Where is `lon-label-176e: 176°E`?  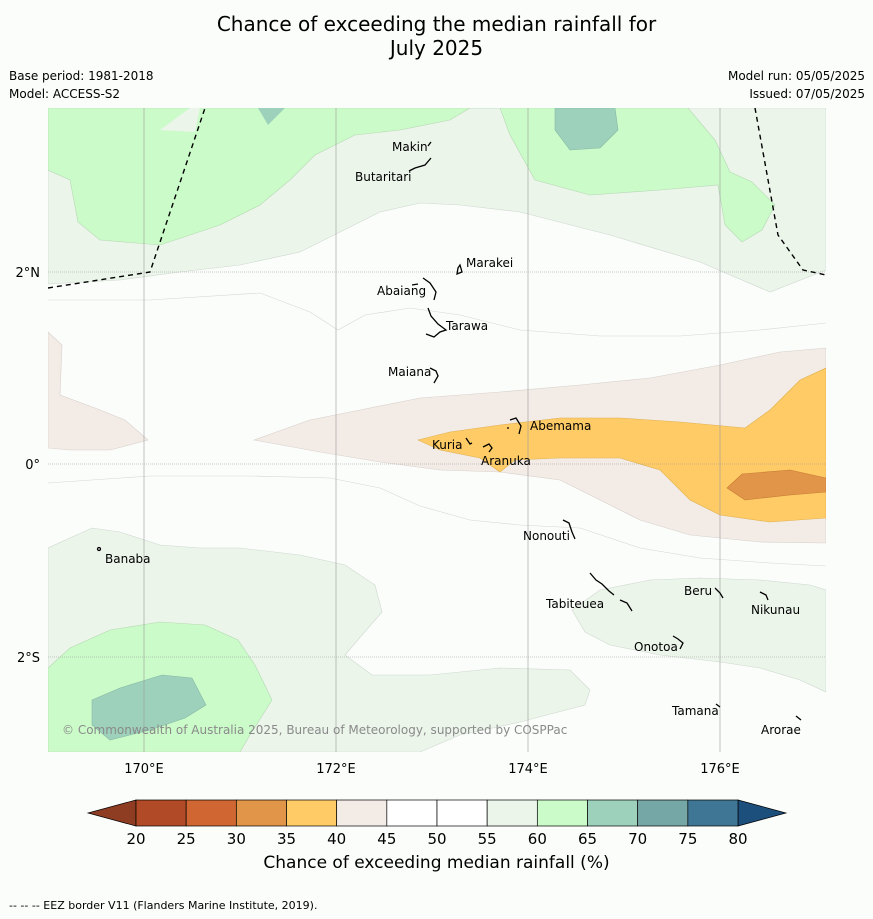
lon-label-176e: 176°E is located at coordinates (720, 769).